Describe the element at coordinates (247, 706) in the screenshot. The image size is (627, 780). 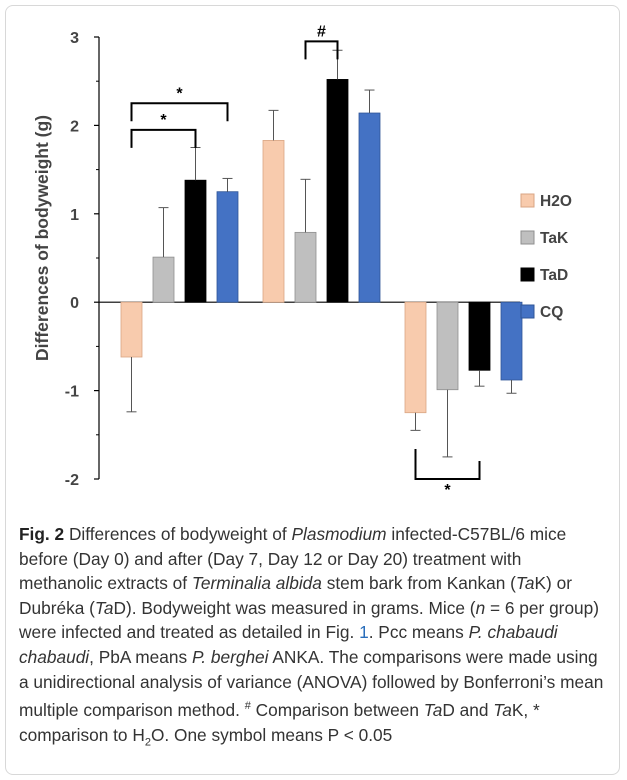
I see `caption-superscript: #` at that location.